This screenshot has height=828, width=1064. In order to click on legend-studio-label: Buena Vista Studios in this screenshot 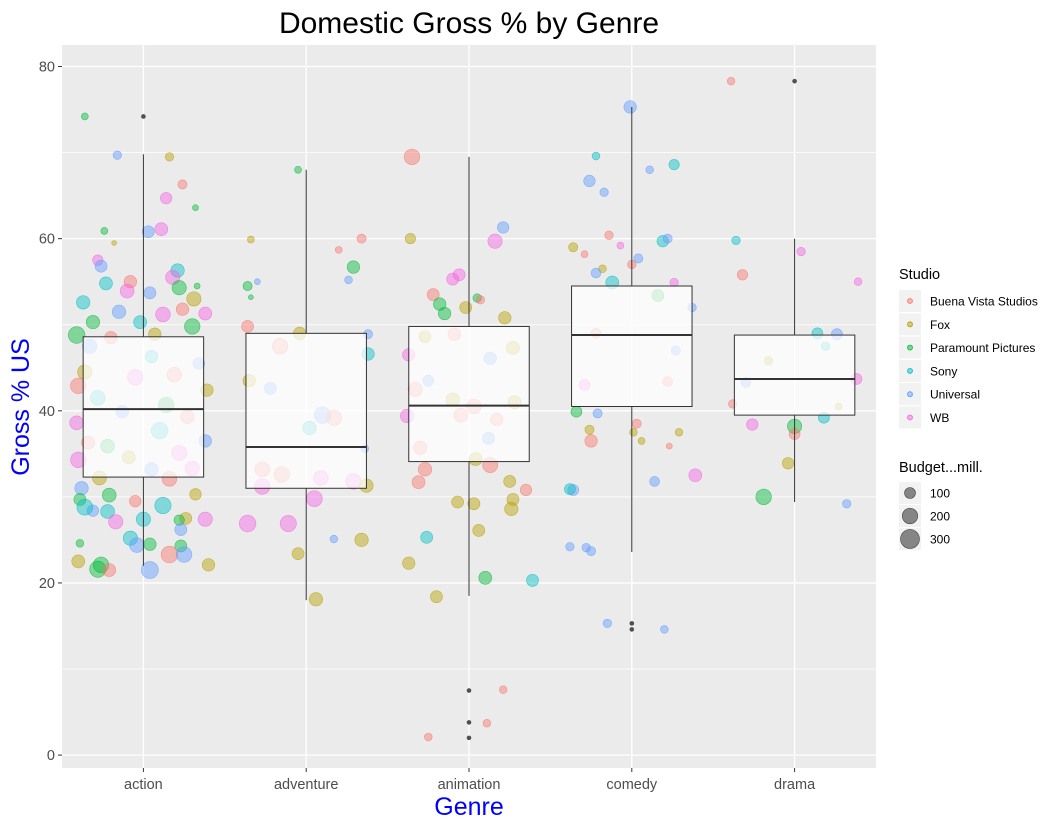, I will do `click(984, 302)`.